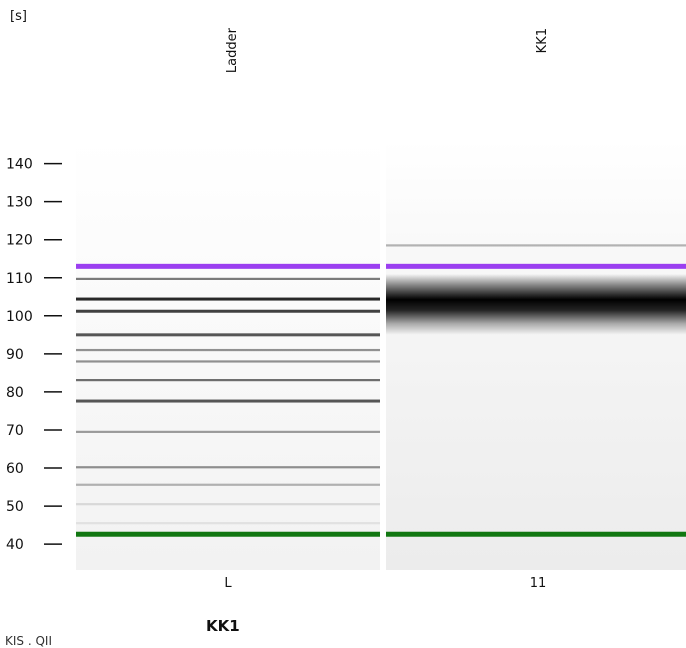 This screenshot has height=648, width=686. Describe the element at coordinates (228, 583) in the screenshot. I see `well-label-ladder: L` at that location.